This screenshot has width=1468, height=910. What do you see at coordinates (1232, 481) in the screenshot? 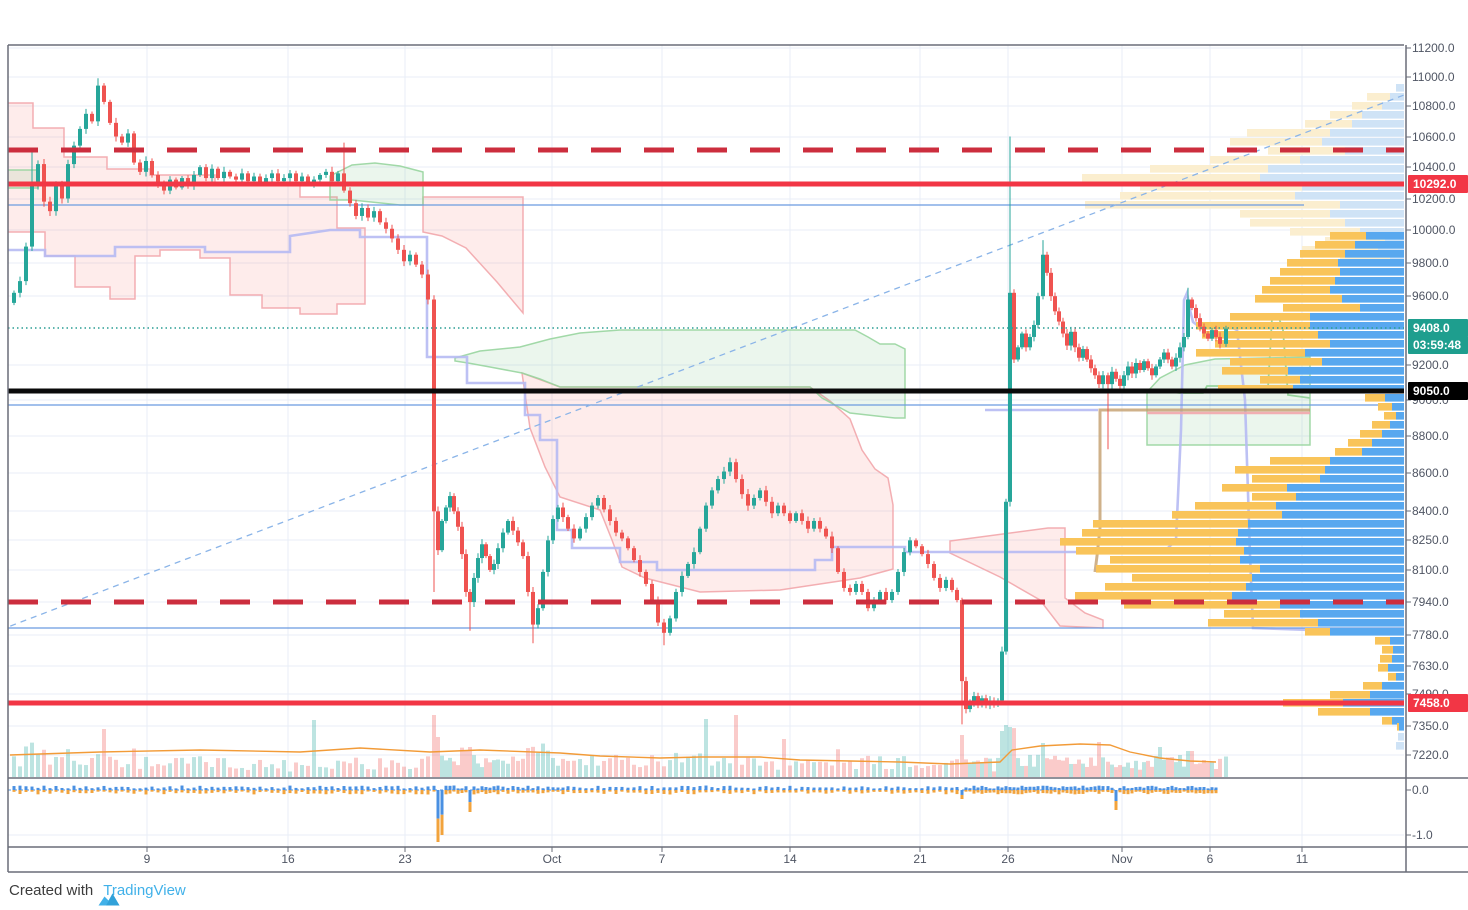
I see `volume-profile-vivid` at bounding box center [1232, 481].